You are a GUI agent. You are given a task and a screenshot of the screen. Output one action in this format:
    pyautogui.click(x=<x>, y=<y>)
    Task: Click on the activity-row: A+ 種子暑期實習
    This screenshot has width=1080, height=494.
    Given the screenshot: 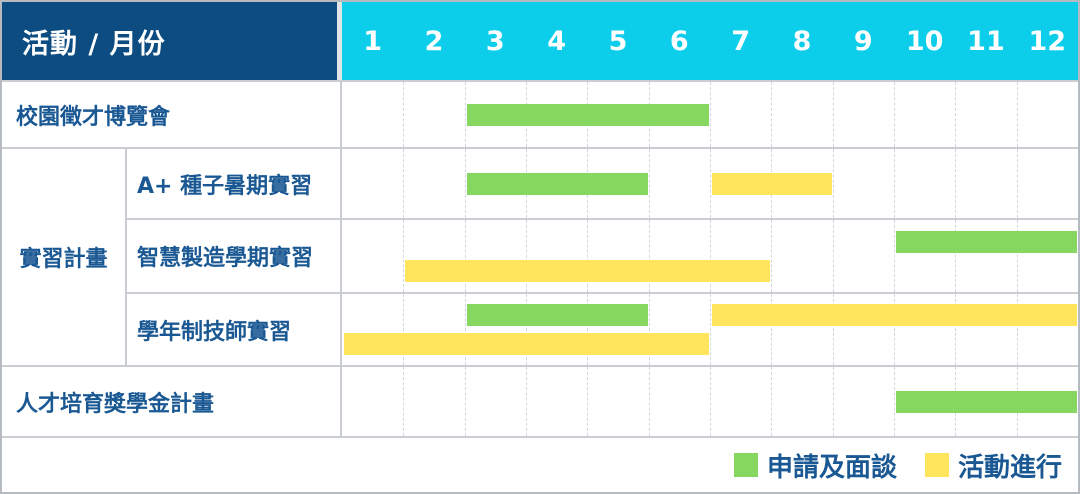 What is the action you would take?
    pyautogui.click(x=602, y=183)
    